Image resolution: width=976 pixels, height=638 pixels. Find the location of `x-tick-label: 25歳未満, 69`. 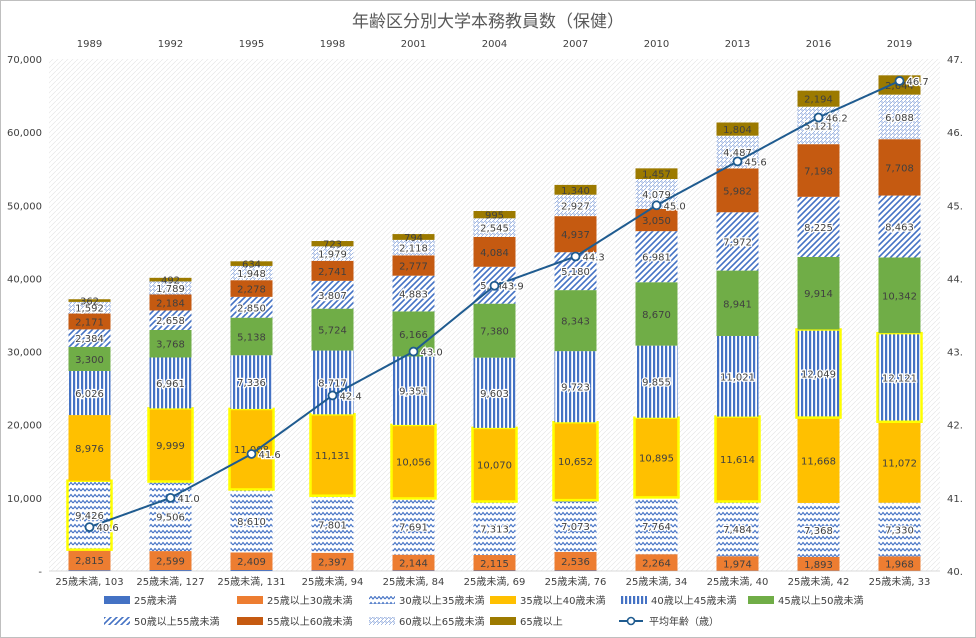

x-tick-label: 25歳未満, 69 is located at coordinates (495, 582).